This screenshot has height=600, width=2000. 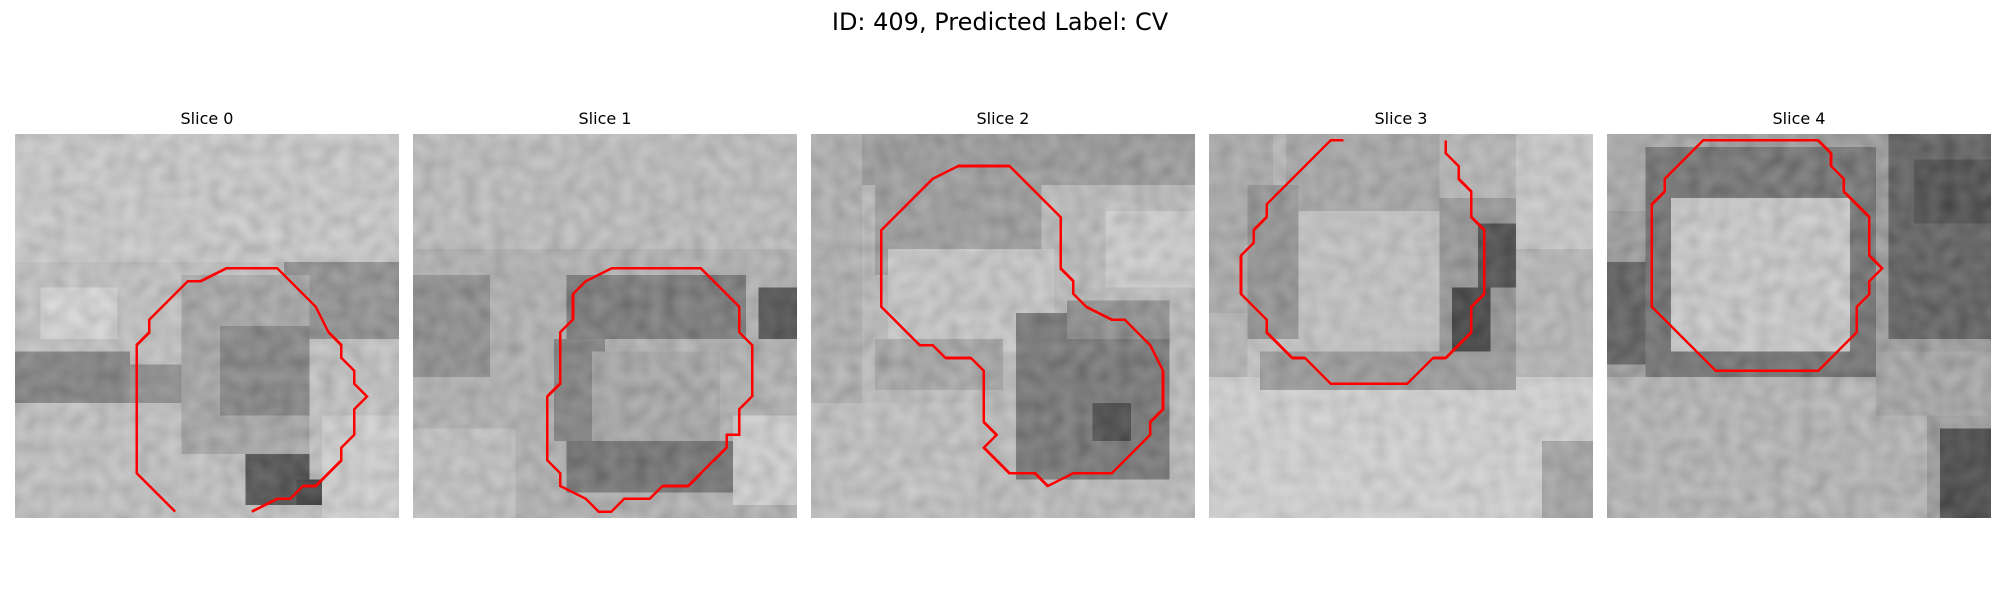 What do you see at coordinates (1799, 118) in the screenshot?
I see `slice-title-4: Slice 4` at bounding box center [1799, 118].